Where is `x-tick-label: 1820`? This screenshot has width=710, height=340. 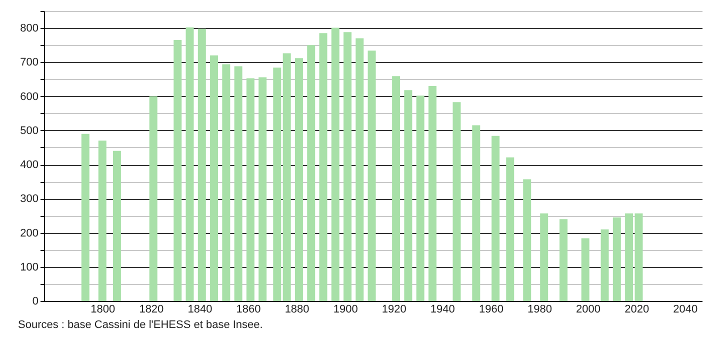 x-tick-label: 1820 is located at coordinates (151, 310).